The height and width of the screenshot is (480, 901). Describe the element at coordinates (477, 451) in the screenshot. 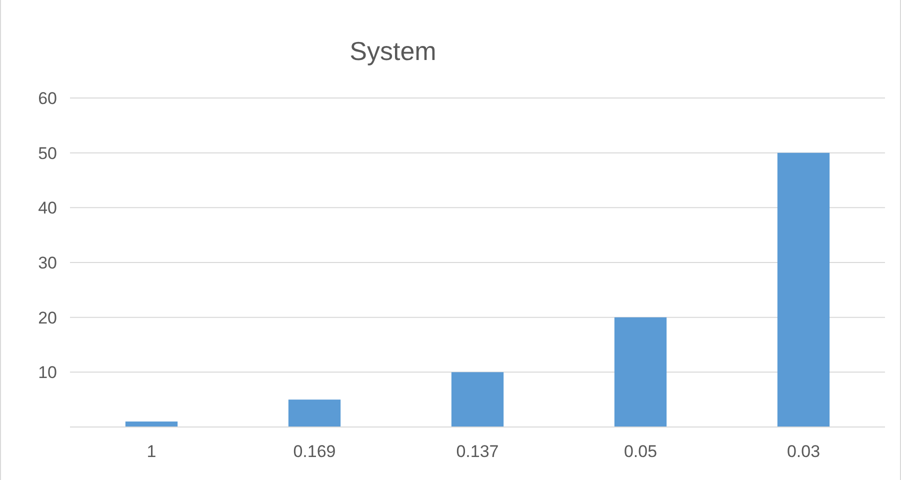

I see `x-tick-label: 0.137` at that location.